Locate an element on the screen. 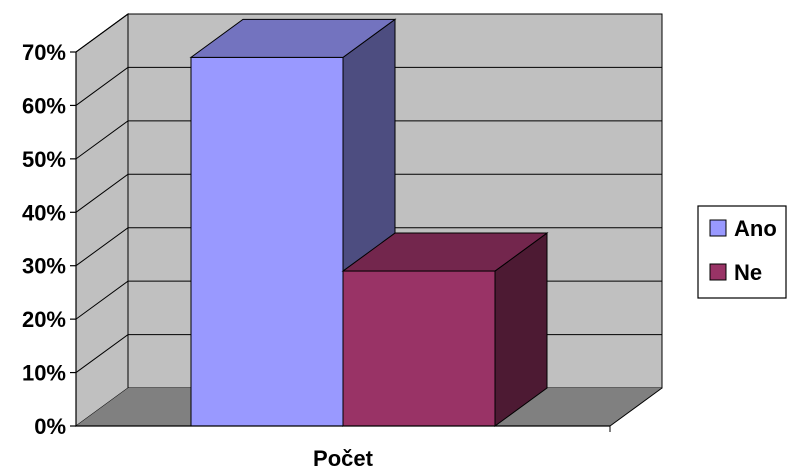  y-tick-label: 0% is located at coordinates (50, 426).